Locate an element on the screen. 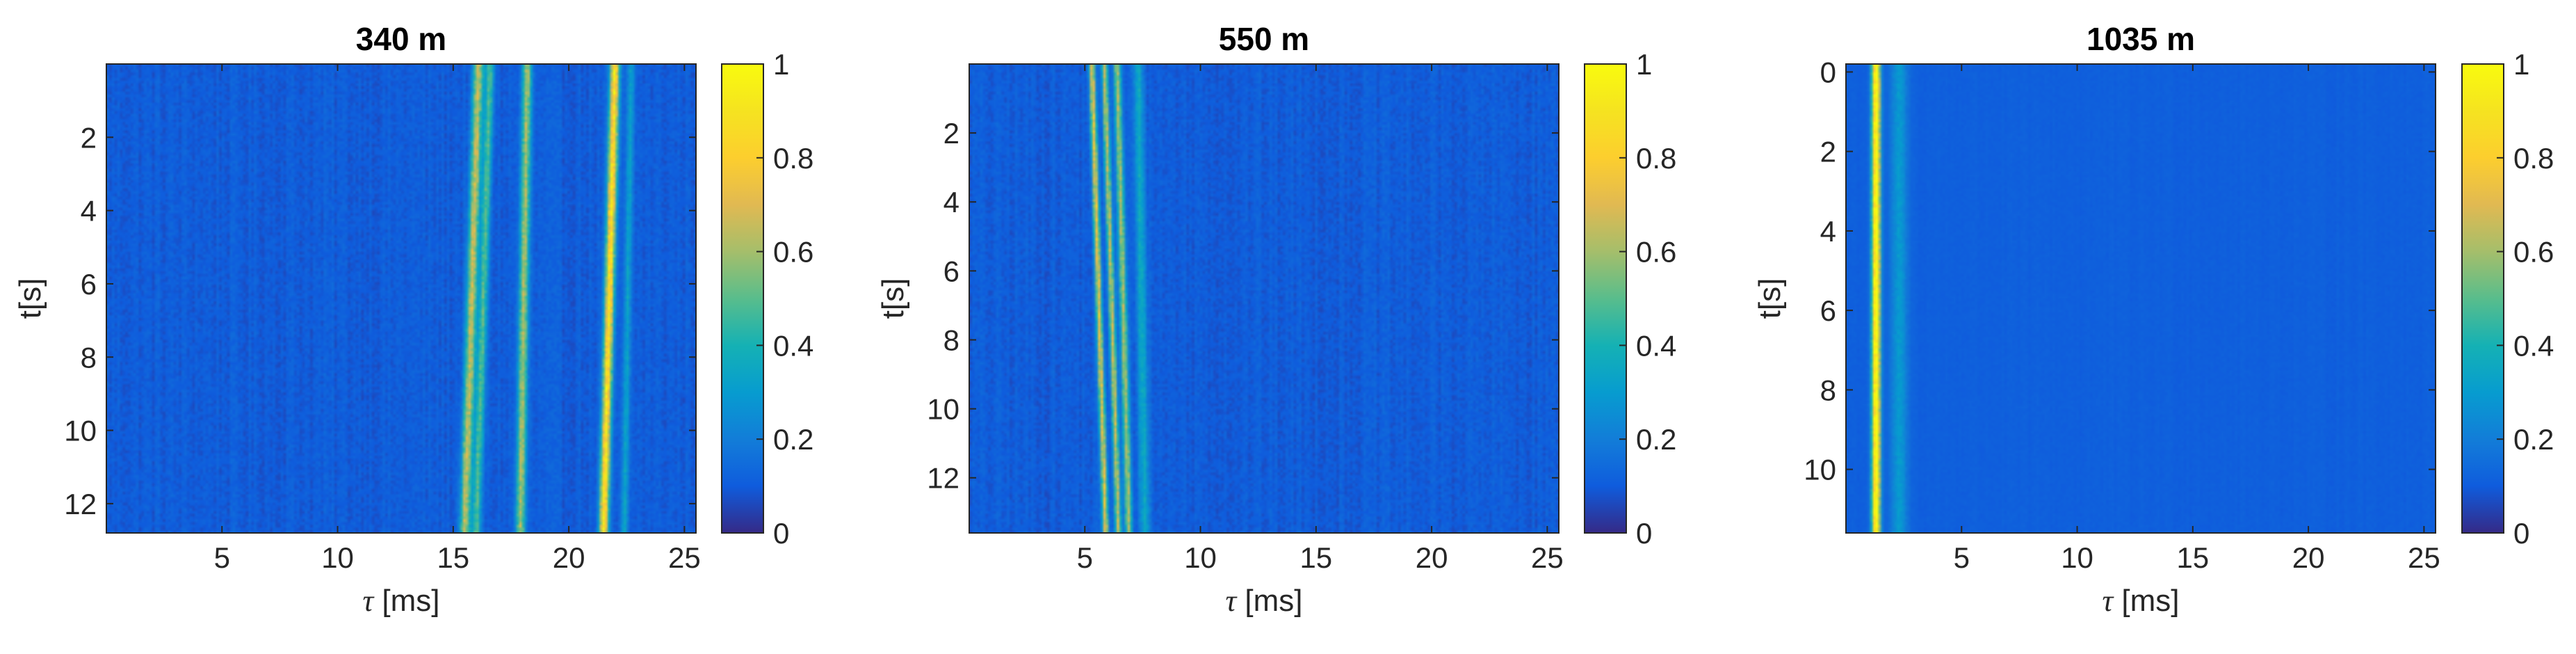 The width and height of the screenshot is (2576, 654). chart-title: 1035 m is located at coordinates (2141, 39).